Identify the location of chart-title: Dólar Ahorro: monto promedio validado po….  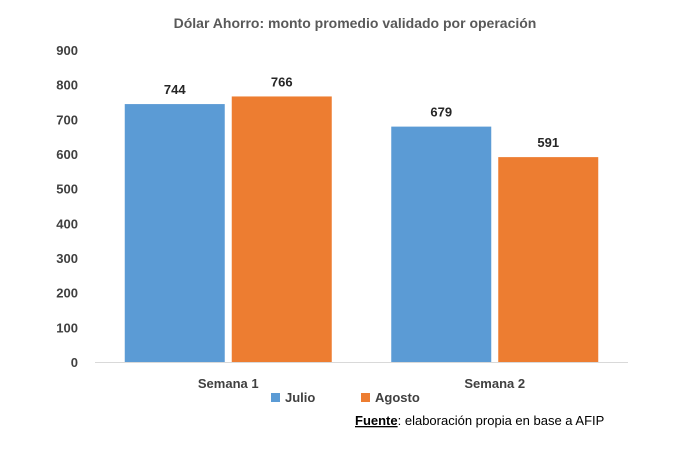
(355, 23).